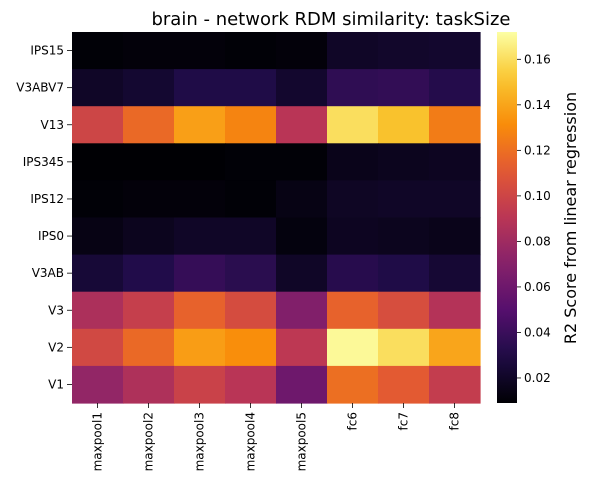  What do you see at coordinates (56, 310) in the screenshot?
I see `y-tick-label: V3` at bounding box center [56, 310].